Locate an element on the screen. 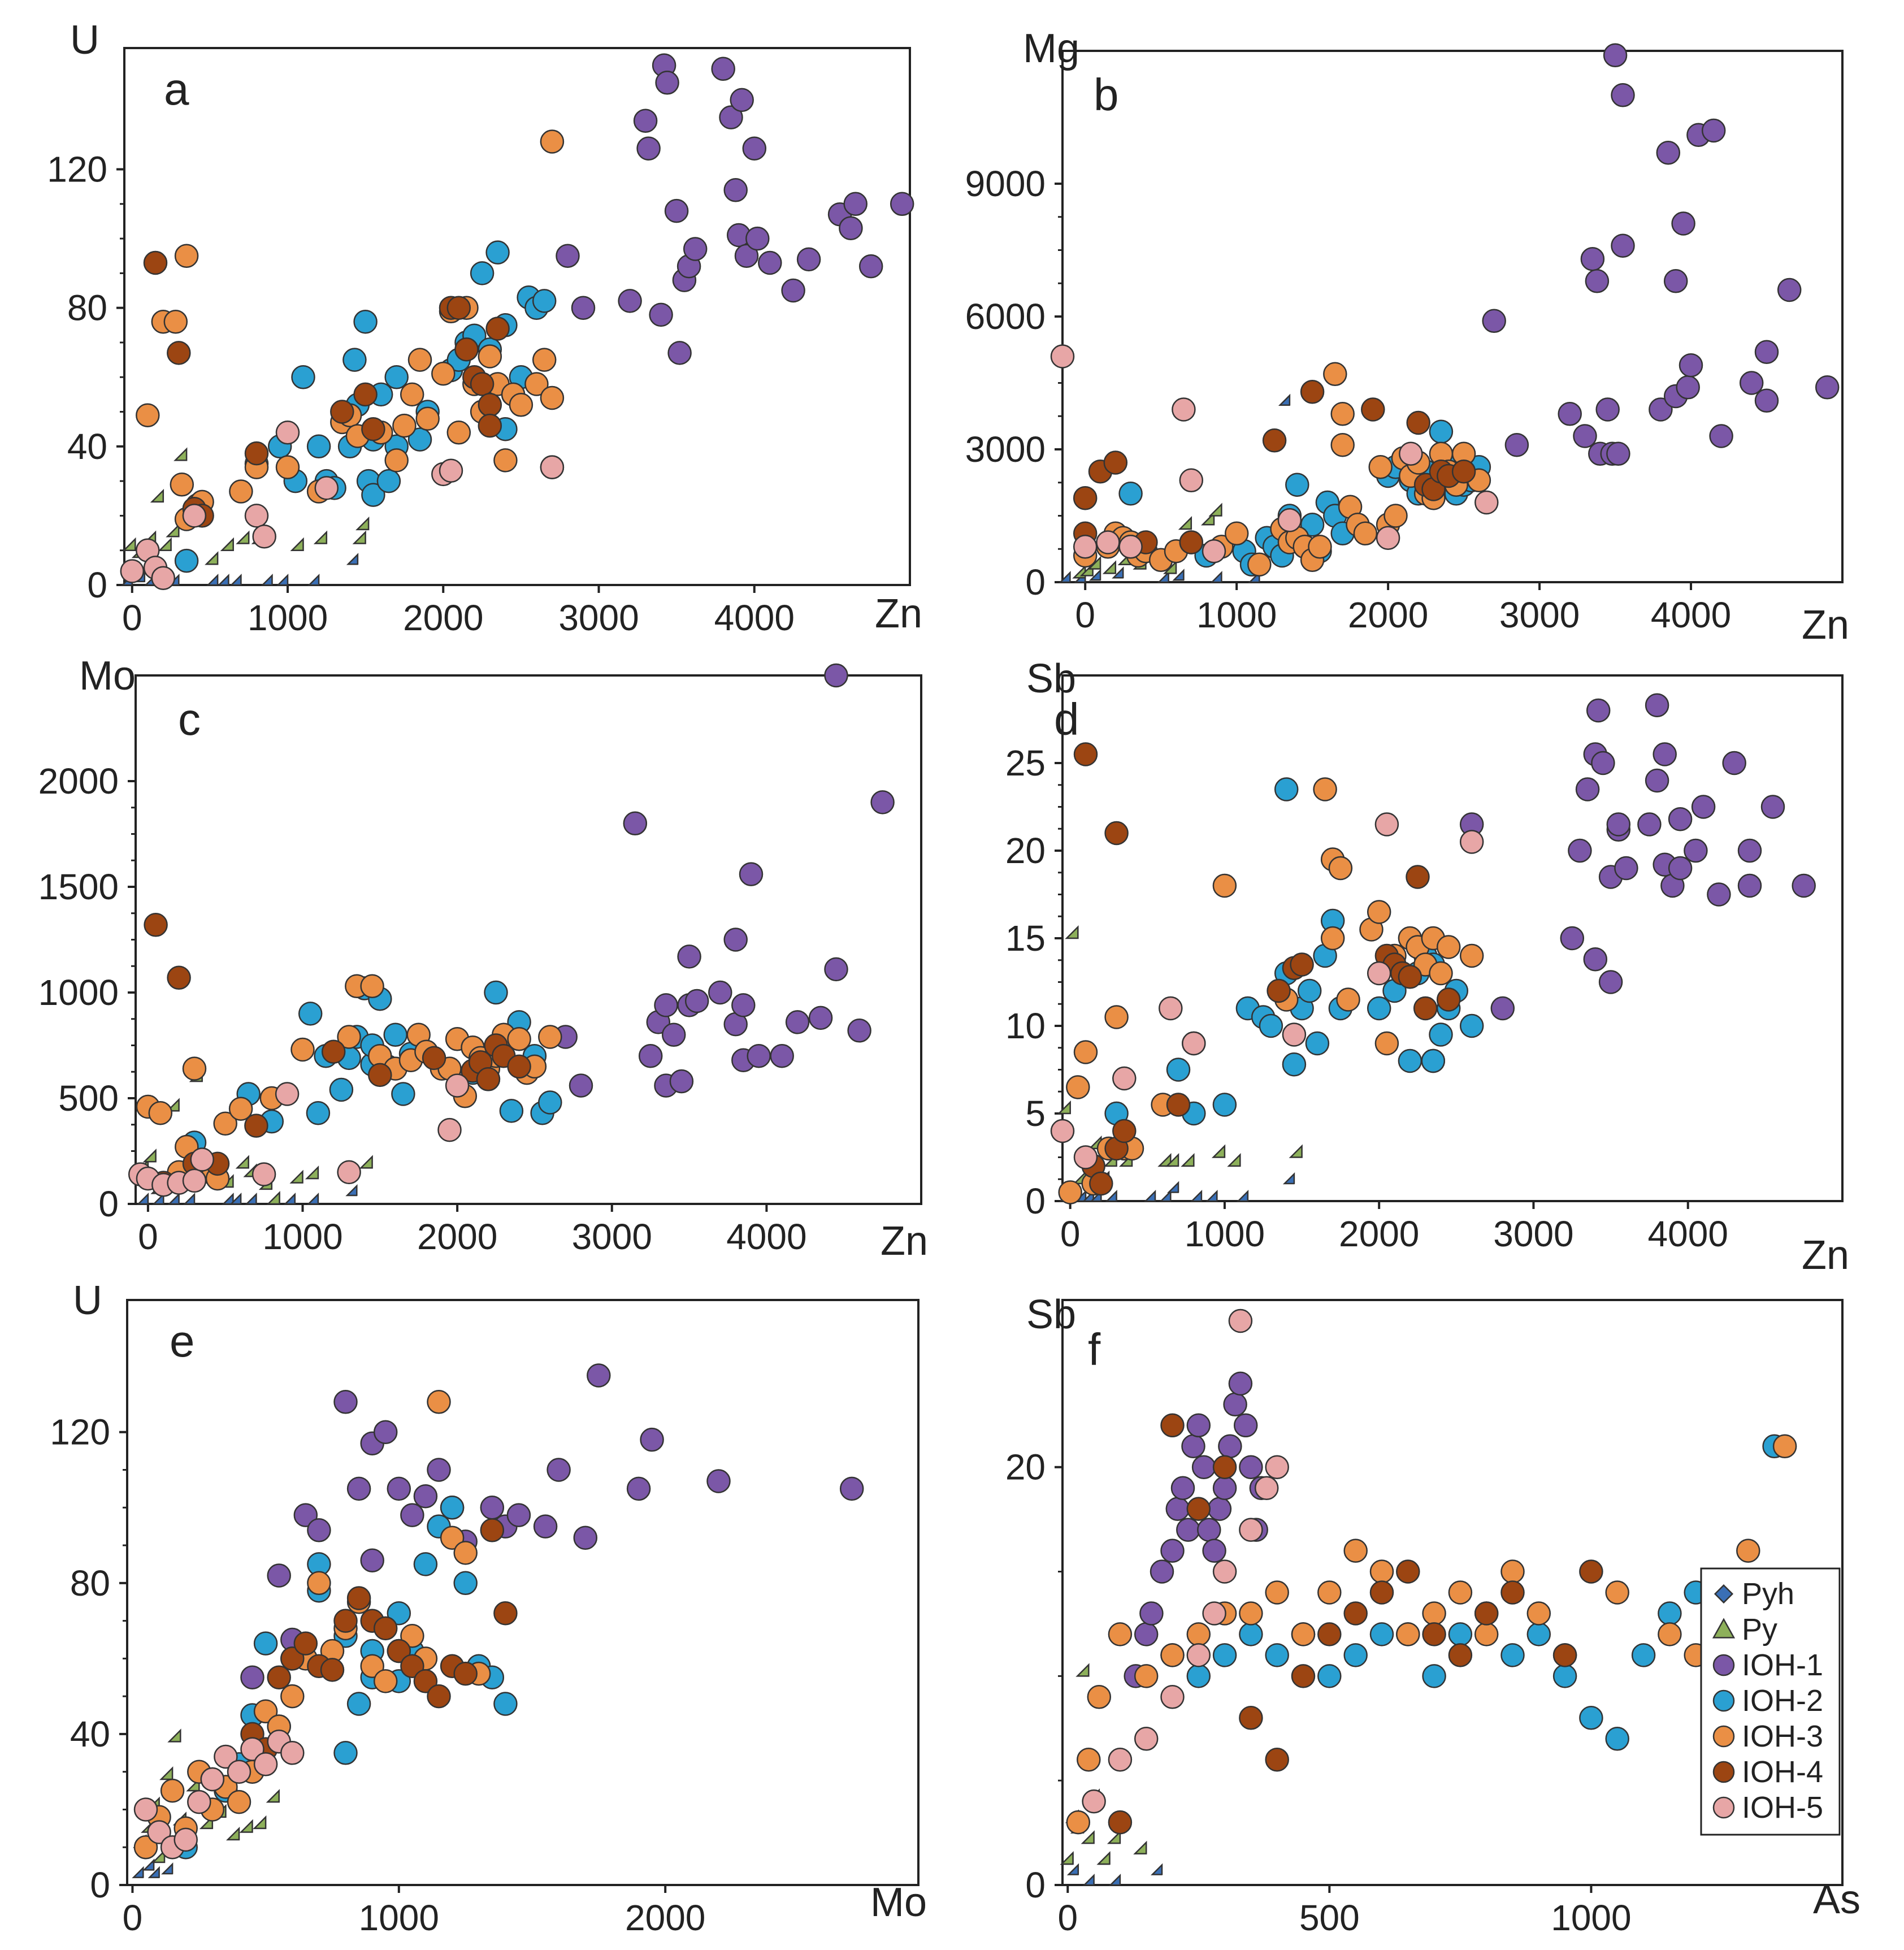  legend-label: IOH-2 is located at coordinates (1782, 1701).